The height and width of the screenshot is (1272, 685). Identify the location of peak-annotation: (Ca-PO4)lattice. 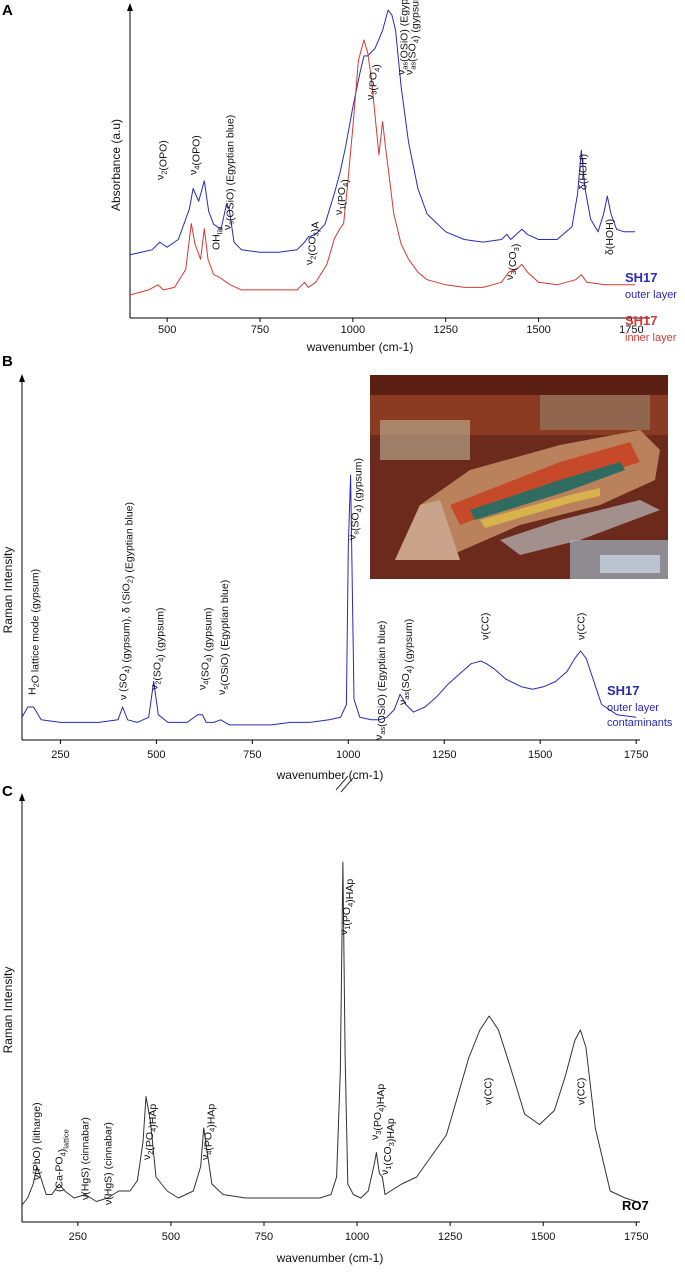
(62, 1160).